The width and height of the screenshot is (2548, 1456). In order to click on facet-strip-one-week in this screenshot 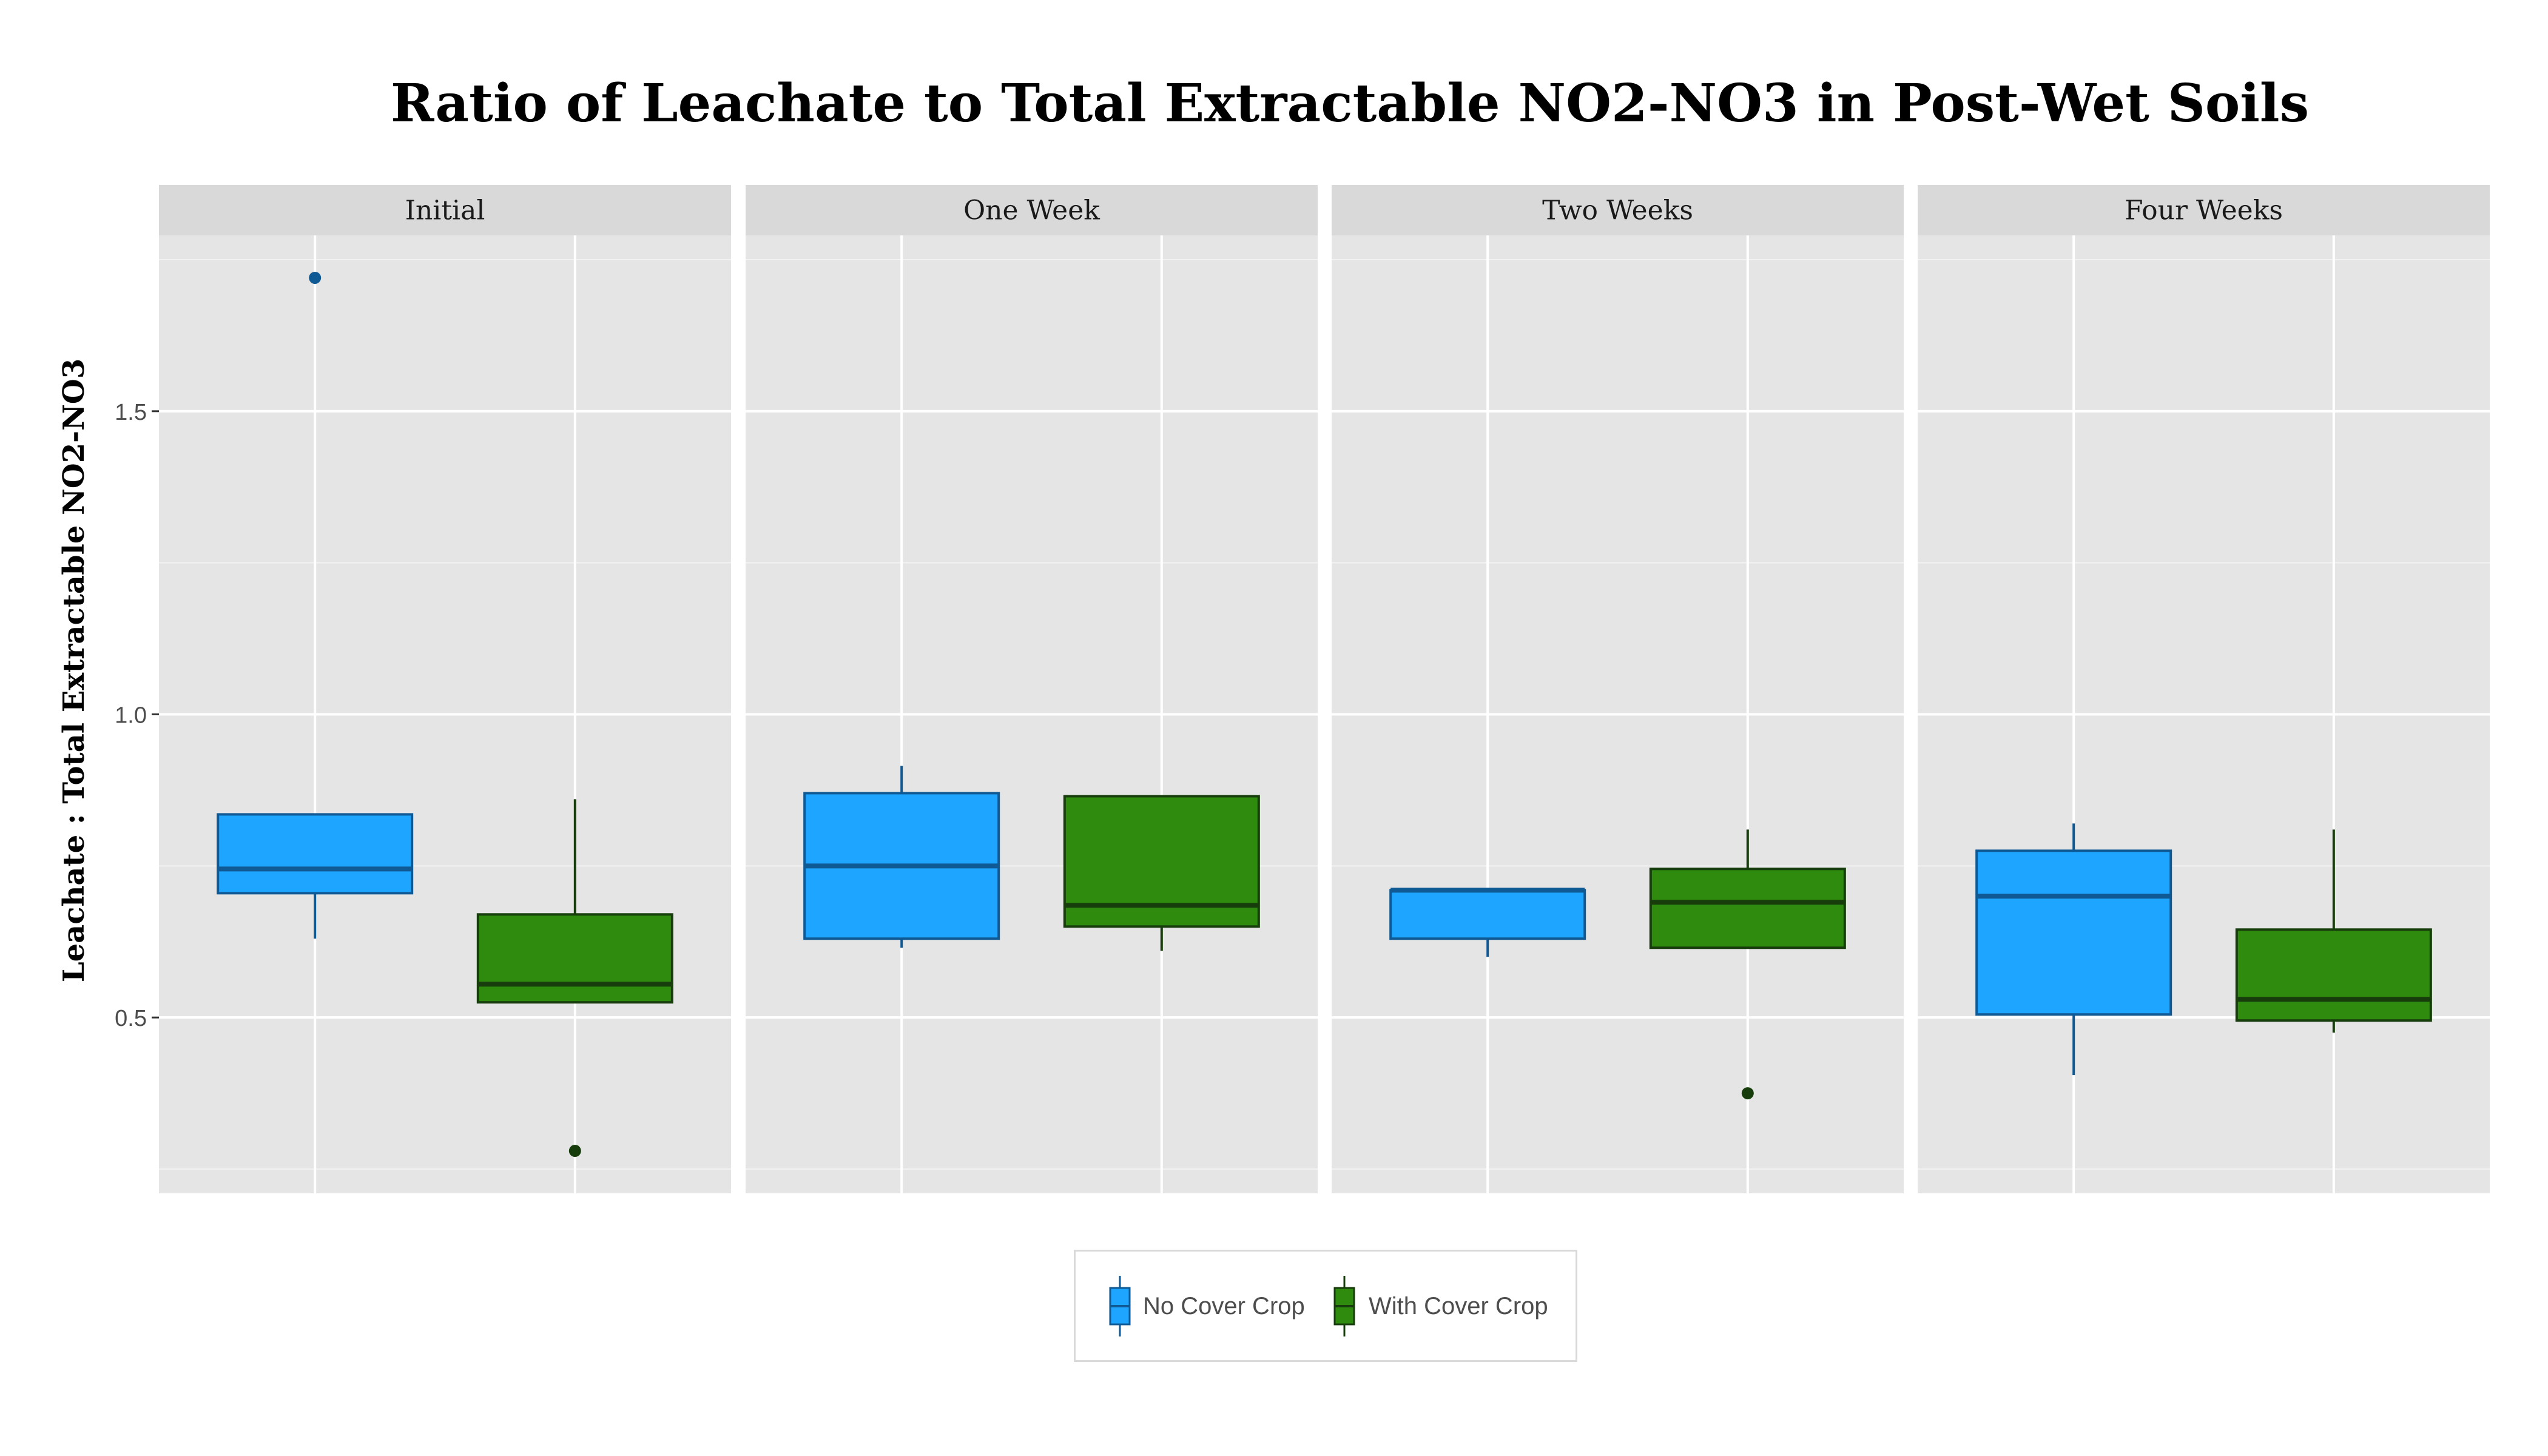, I will do `click(1032, 210)`.